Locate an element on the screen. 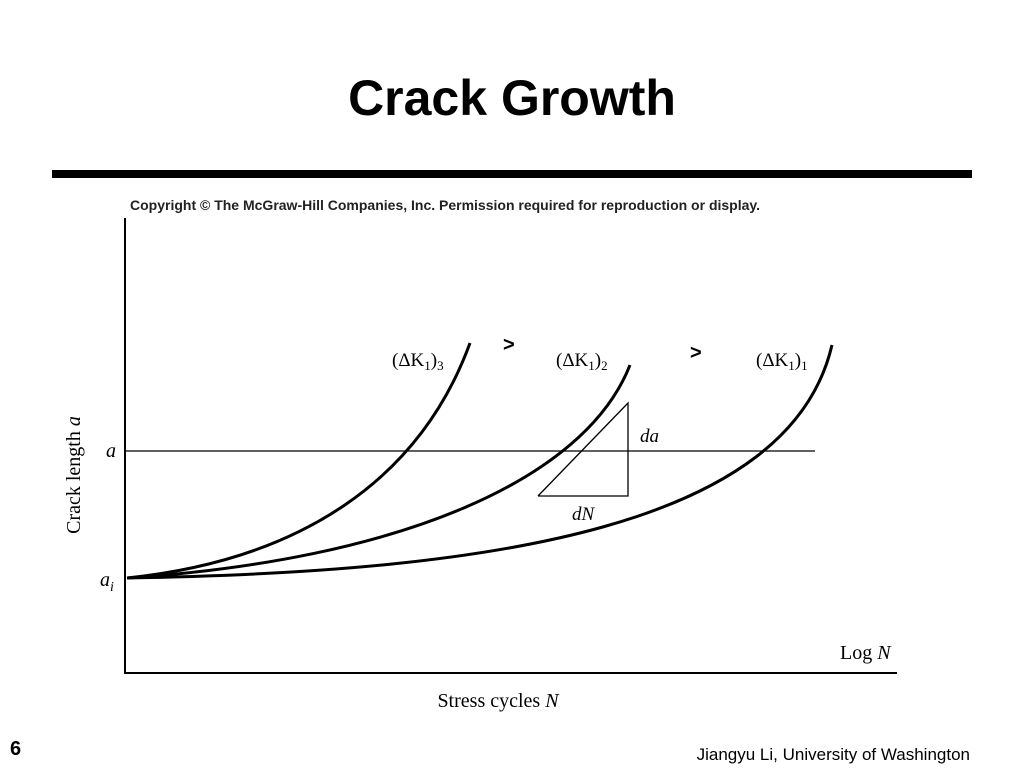 This screenshot has height=768, width=1024. page-number: 6 is located at coordinates (15, 749).